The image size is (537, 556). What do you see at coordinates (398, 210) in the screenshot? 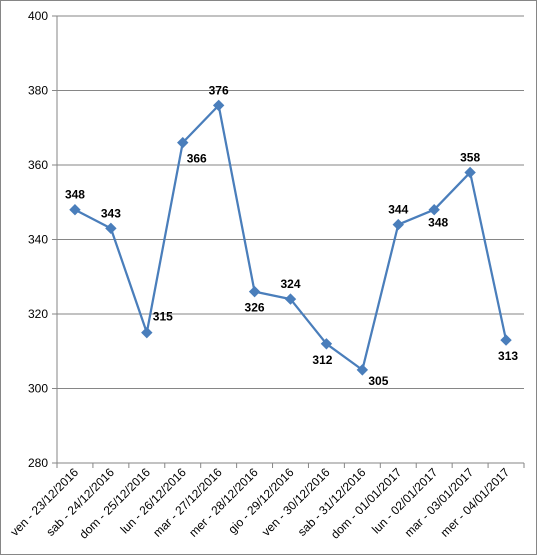
I see `data-label-9: 344` at bounding box center [398, 210].